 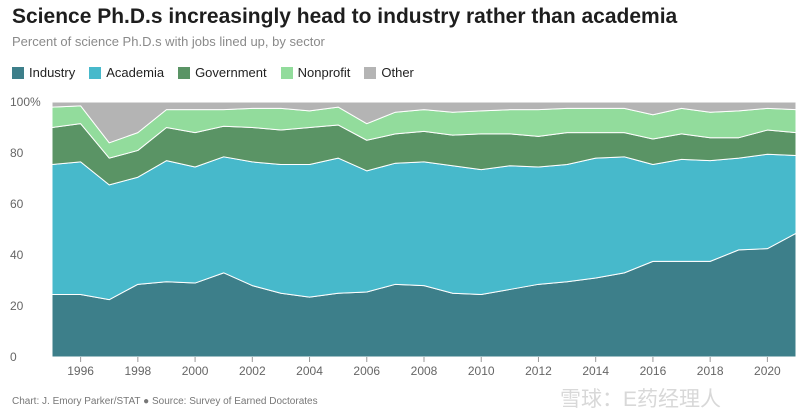 What do you see at coordinates (653, 371) in the screenshot?
I see `x-tick-label: 2016` at bounding box center [653, 371].